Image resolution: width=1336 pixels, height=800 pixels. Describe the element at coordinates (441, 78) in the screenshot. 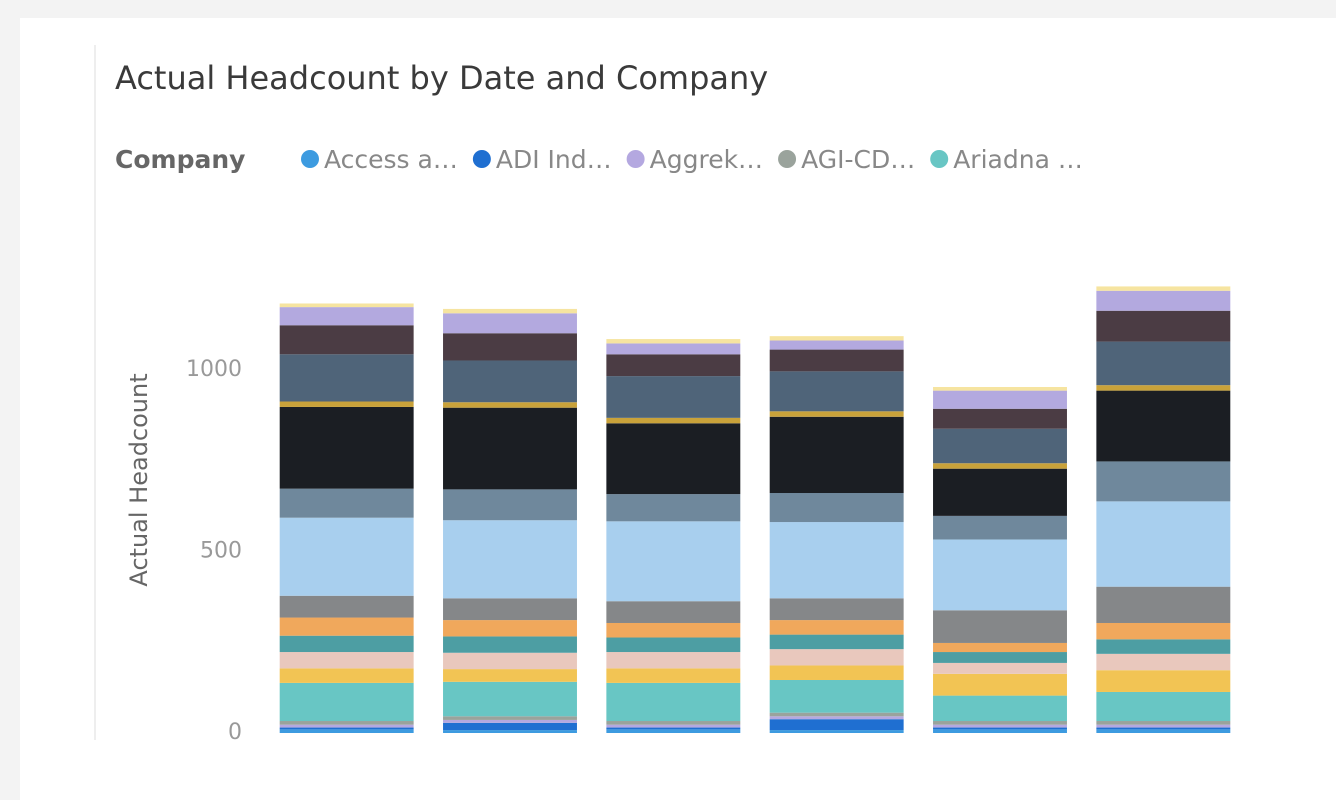

I see `chart-title: Actual Headcount by Date and Company` at that location.